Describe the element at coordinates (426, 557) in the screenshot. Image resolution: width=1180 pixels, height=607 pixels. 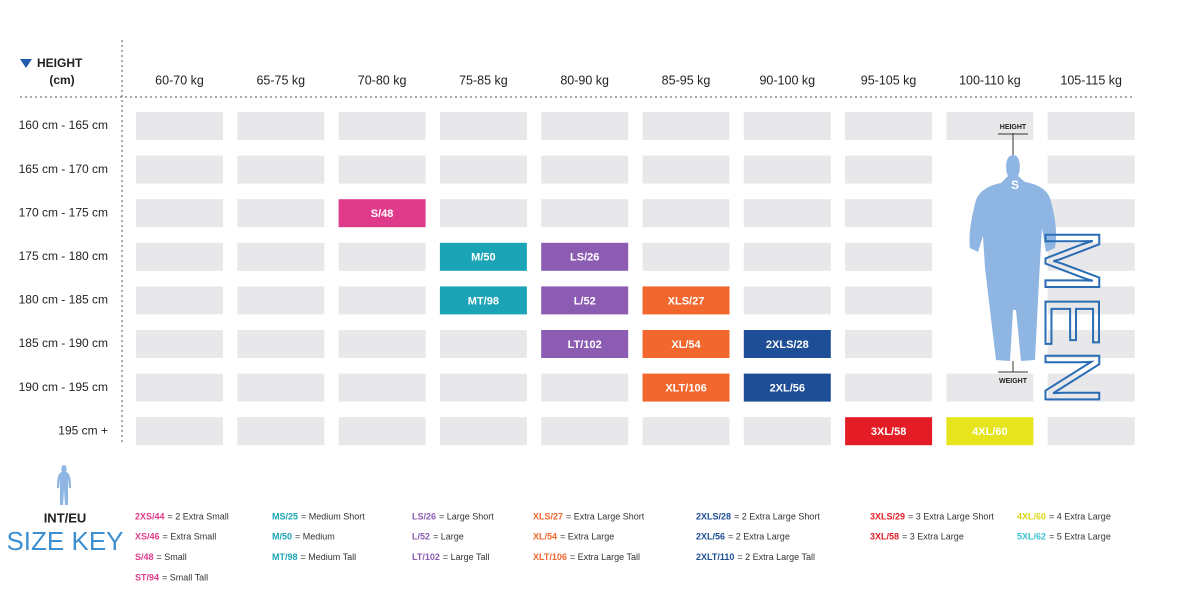
I see `key-code: LT/102` at that location.